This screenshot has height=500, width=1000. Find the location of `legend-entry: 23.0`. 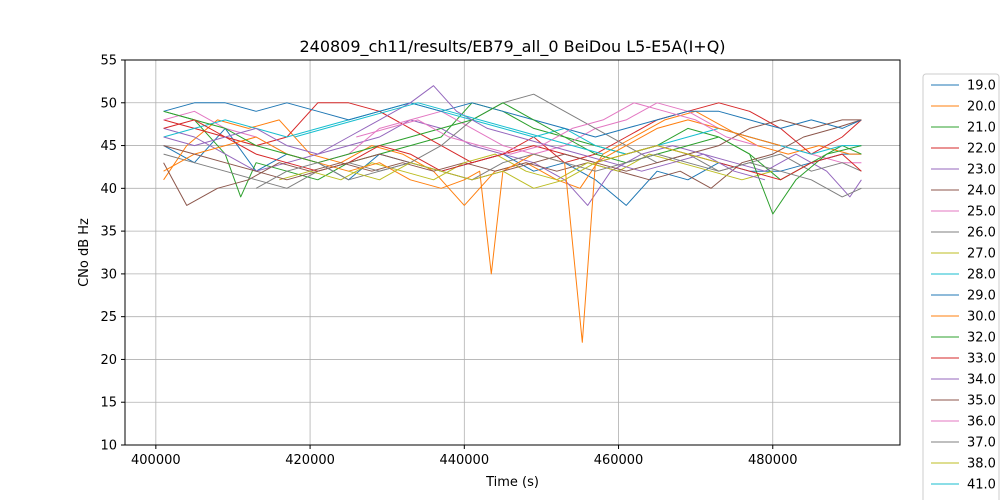

legend-entry: 23.0 is located at coordinates (981, 170).